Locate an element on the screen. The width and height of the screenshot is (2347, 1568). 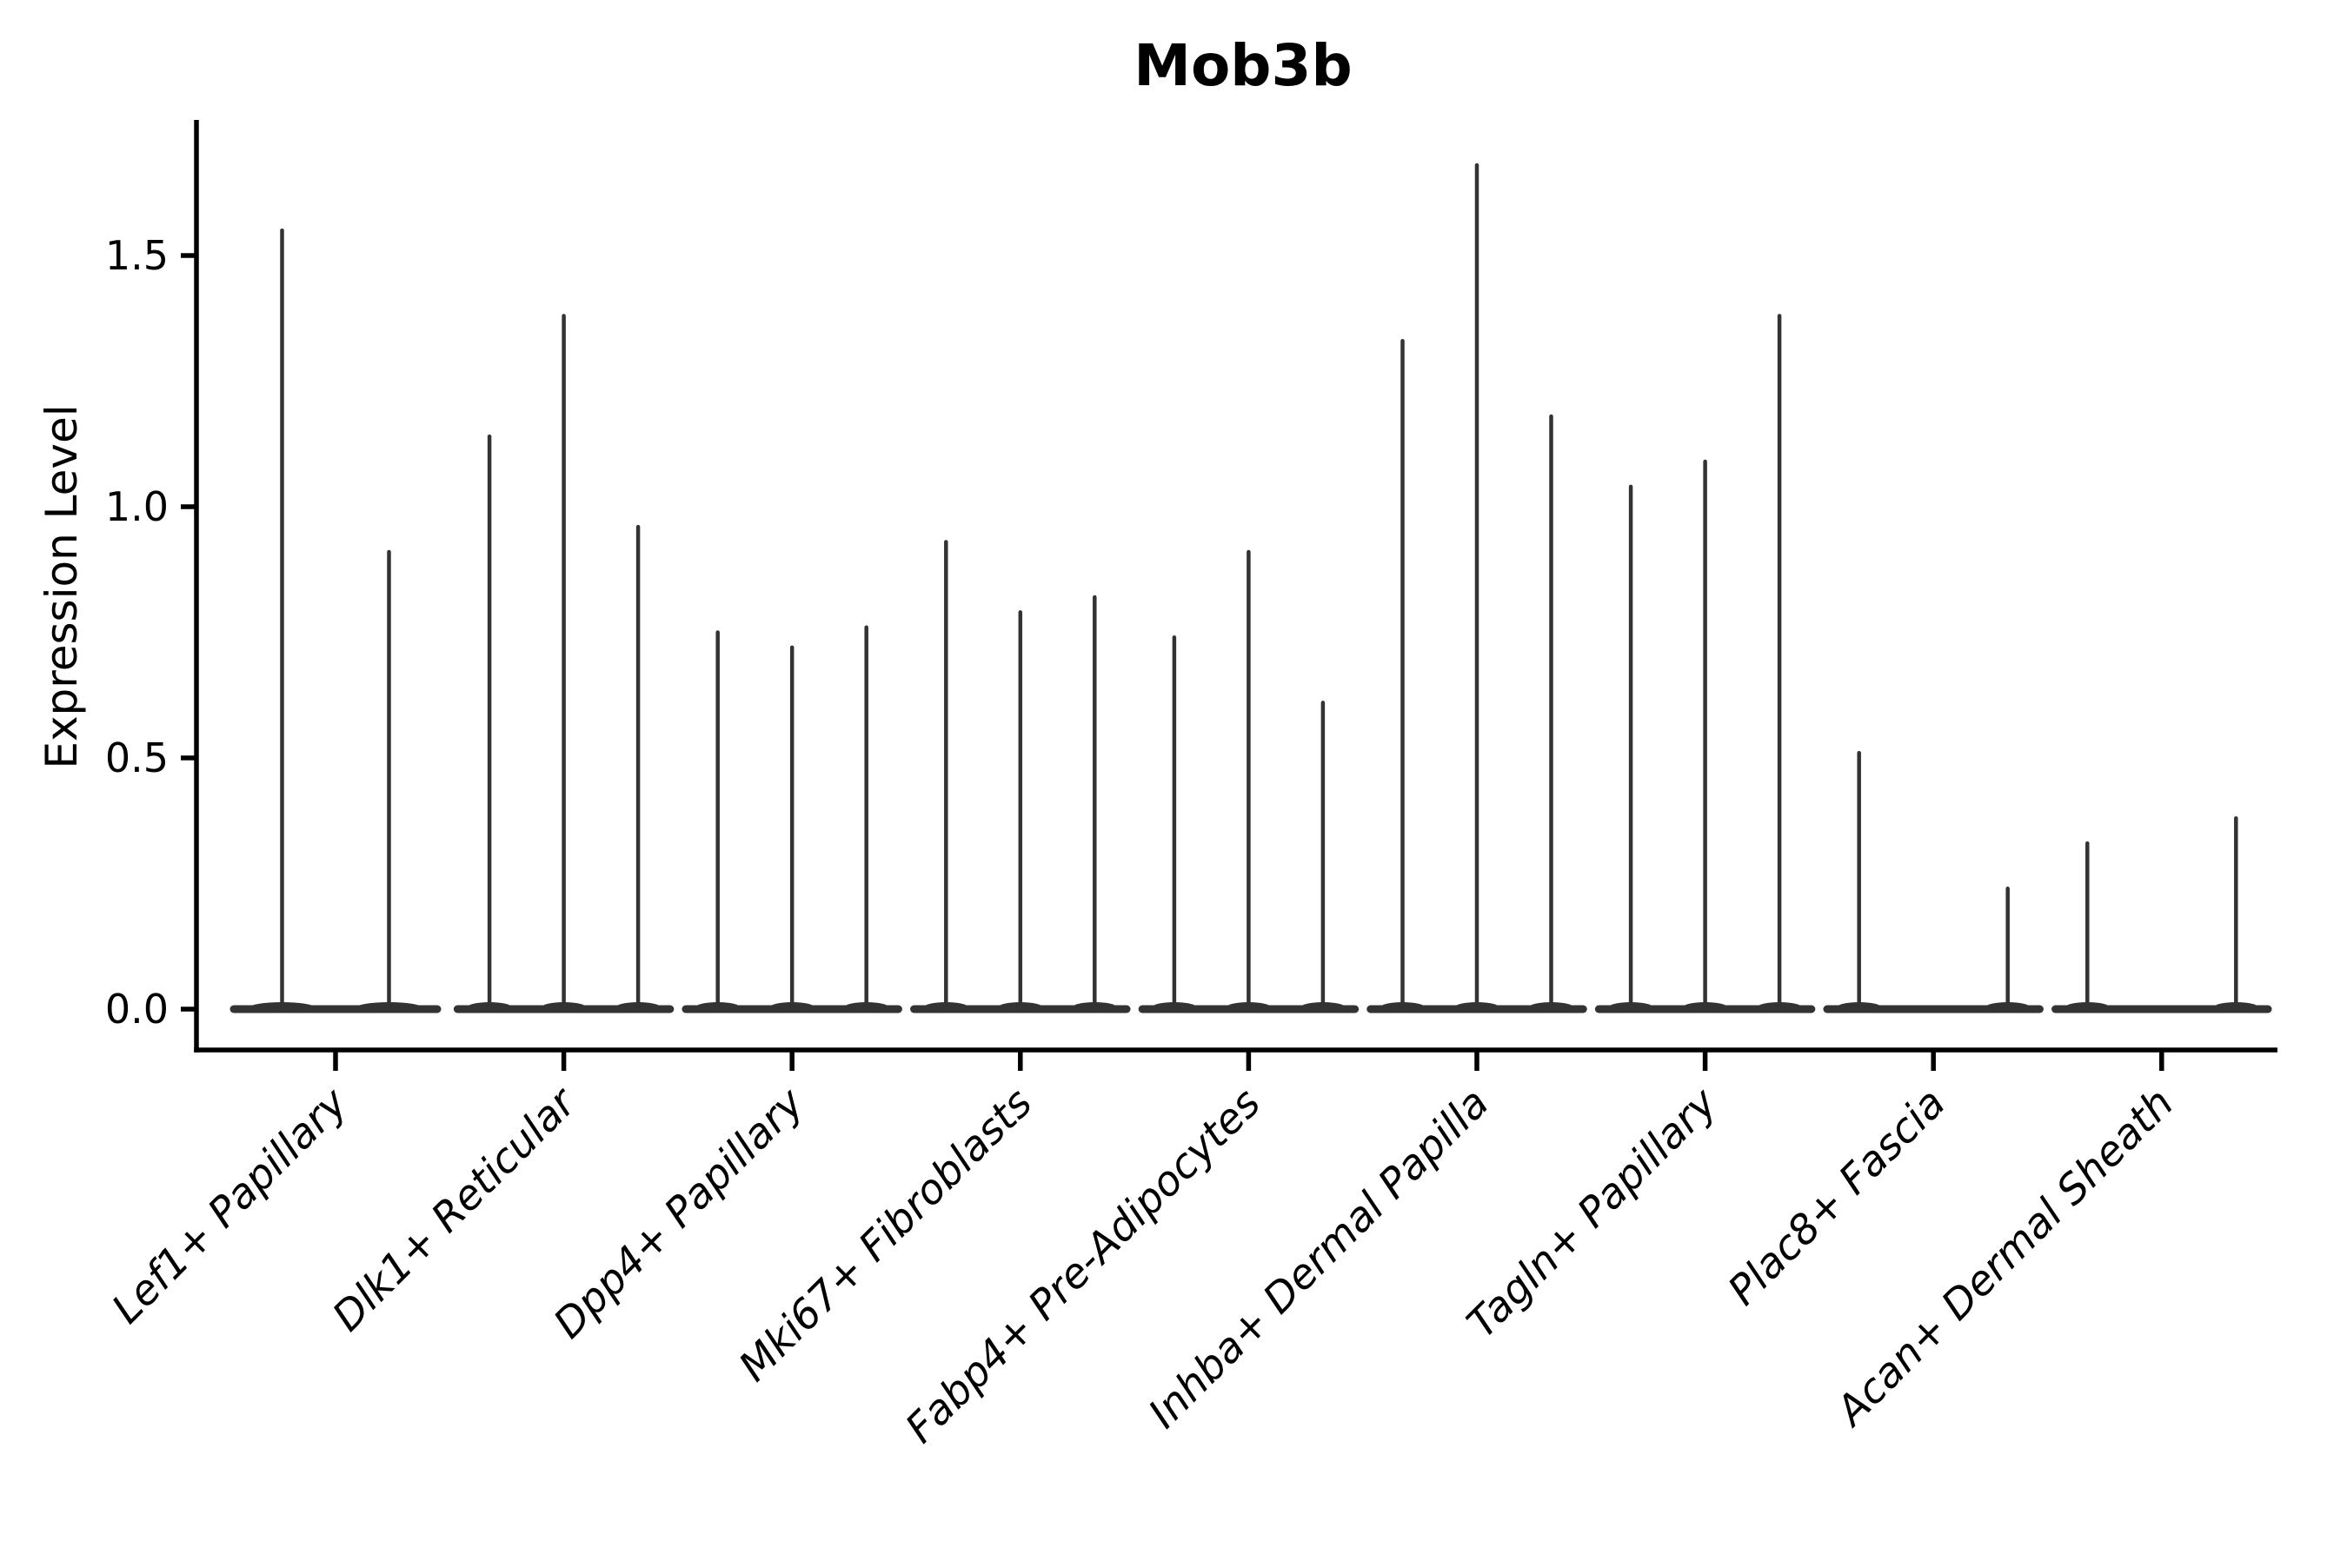
x-tick-label: Tagln+ Papillary is located at coordinates (1592, 1213).